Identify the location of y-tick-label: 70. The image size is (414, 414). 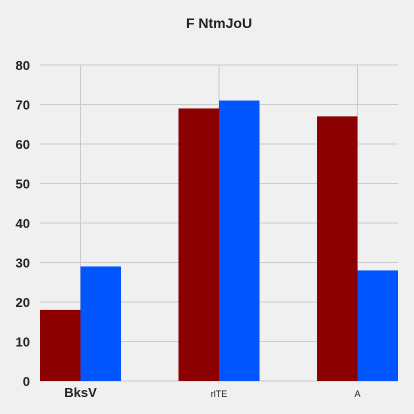
(23, 105).